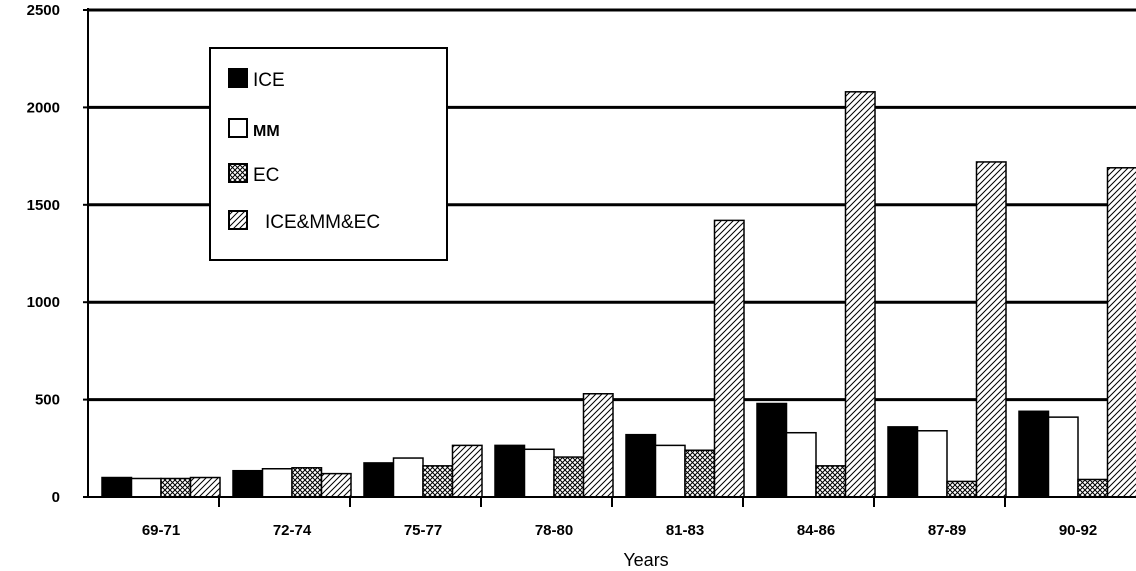 This screenshot has height=571, width=1136. Describe the element at coordinates (238, 220) in the screenshot. I see `legend-swatch-ice-mm-ec` at that location.